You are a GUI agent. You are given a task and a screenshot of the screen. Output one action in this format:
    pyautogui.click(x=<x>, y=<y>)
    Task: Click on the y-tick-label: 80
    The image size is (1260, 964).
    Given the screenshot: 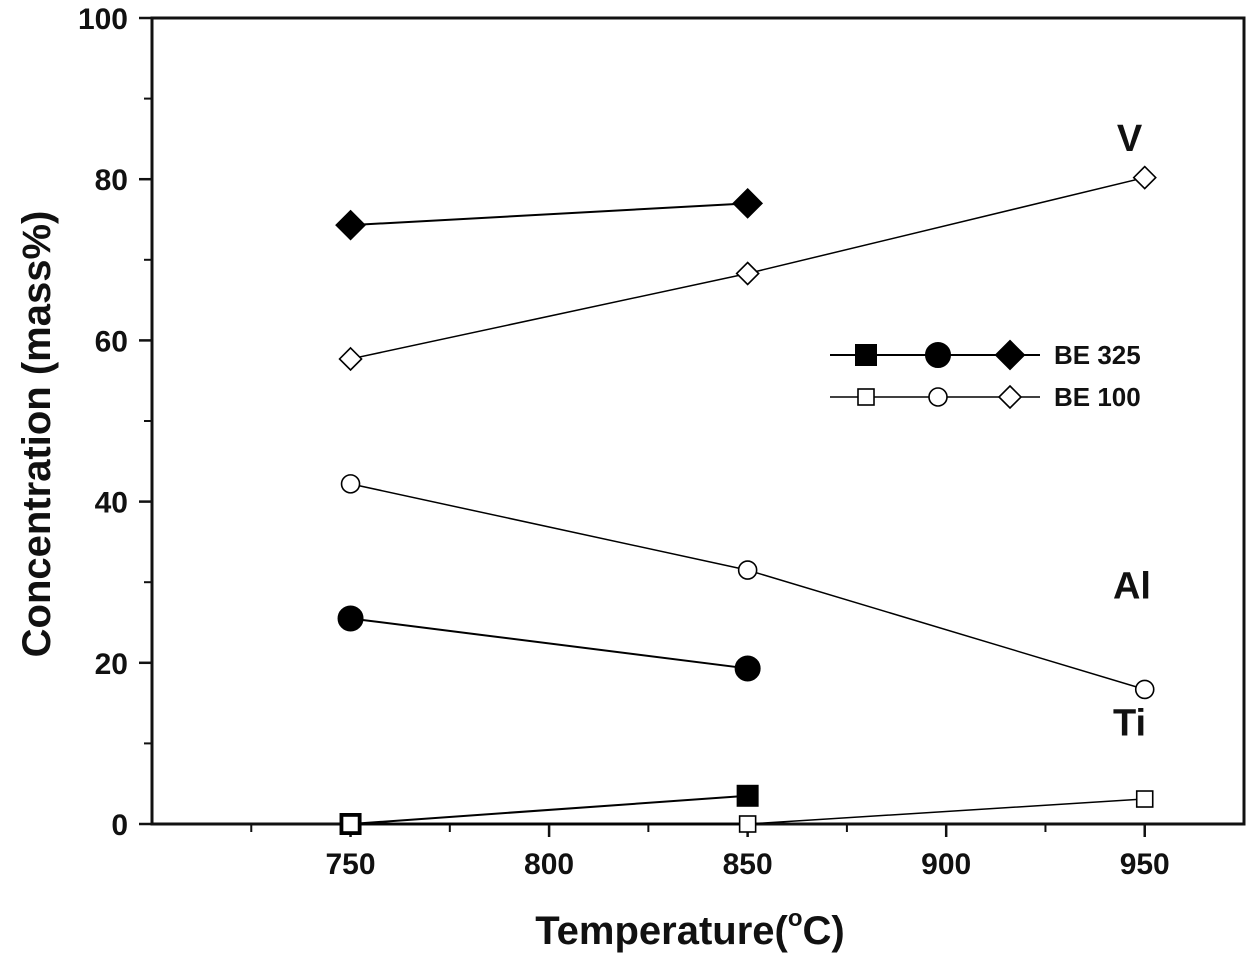 What is the action you would take?
    pyautogui.click(x=111, y=180)
    